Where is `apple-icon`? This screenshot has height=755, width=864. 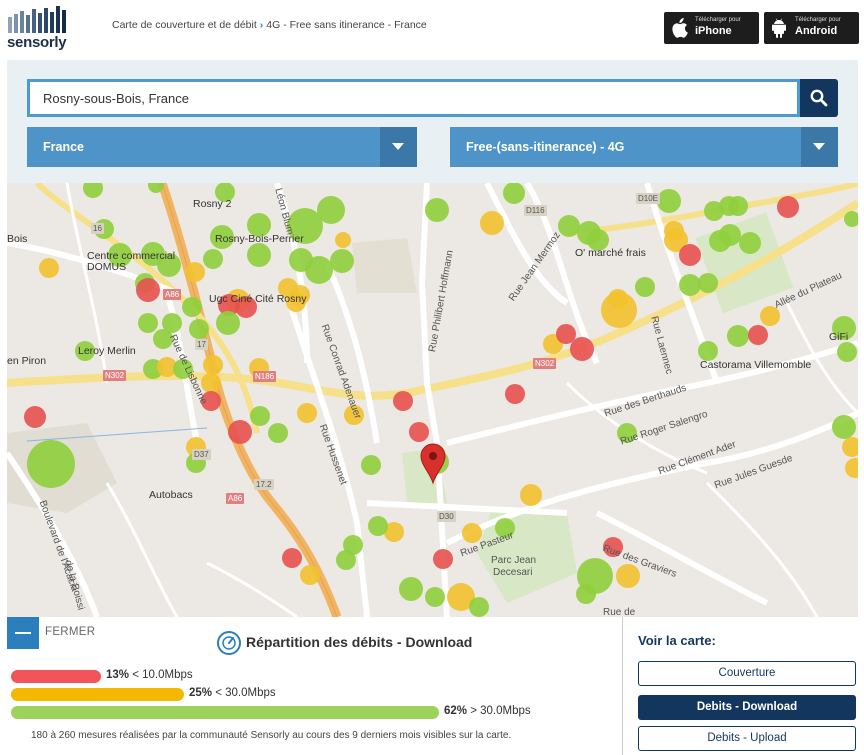
apple-icon is located at coordinates (680, 28).